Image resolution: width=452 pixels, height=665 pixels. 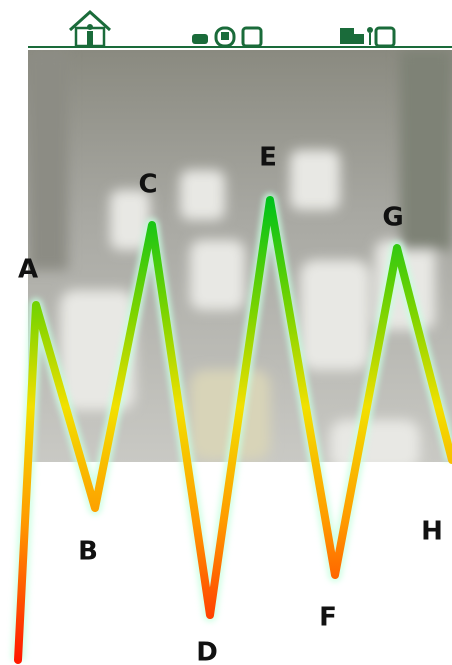 What do you see at coordinates (392, 218) in the screenshot?
I see `point-label: G` at bounding box center [392, 218].